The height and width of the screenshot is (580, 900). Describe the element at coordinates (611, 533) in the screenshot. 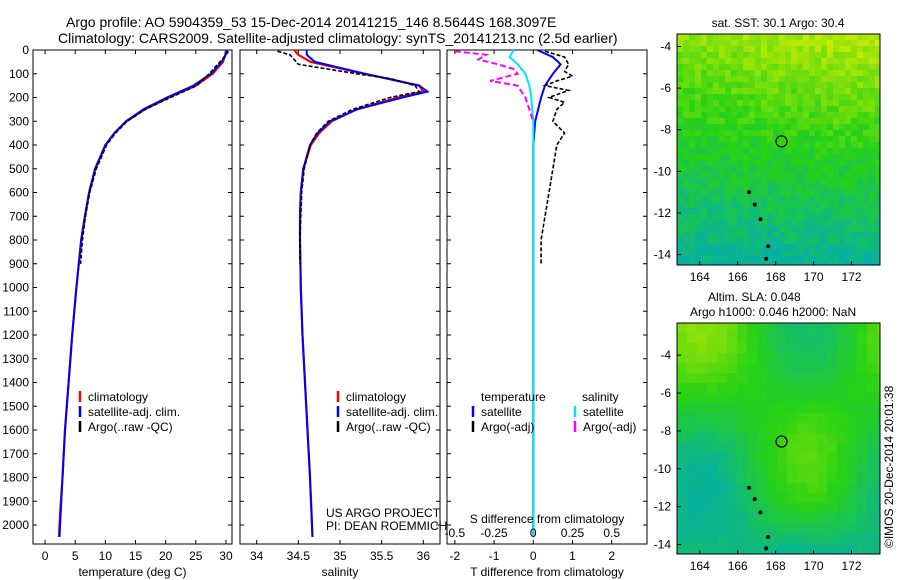

I see `s-tick-label: 0.5` at that location.